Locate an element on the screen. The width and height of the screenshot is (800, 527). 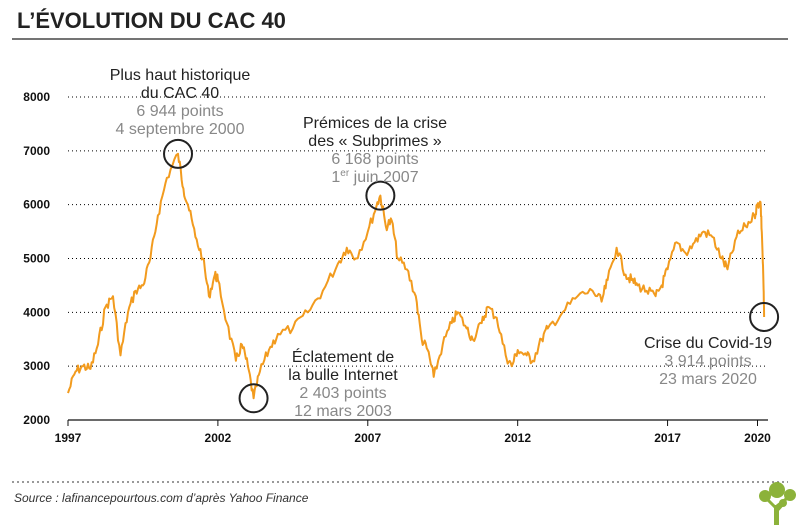
x-tick-label: 2002 is located at coordinates (218, 438).